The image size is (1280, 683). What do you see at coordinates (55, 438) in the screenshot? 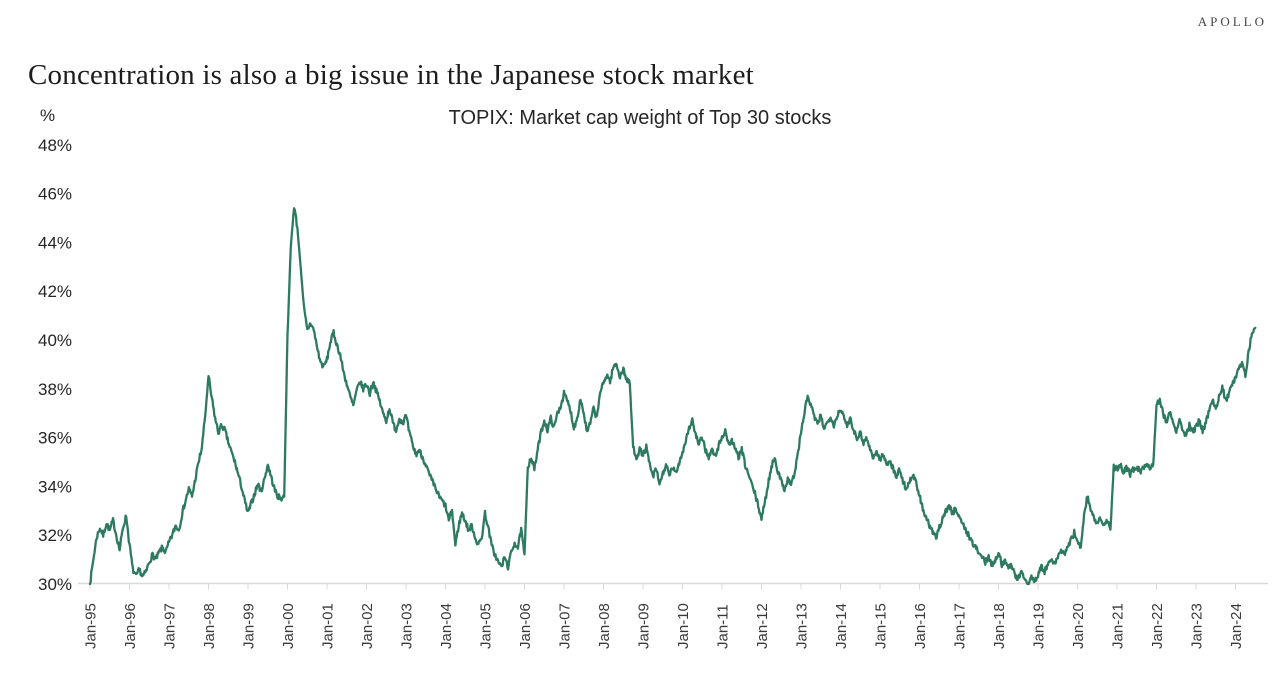
I see `y-tick-label: 36%` at bounding box center [55, 438].